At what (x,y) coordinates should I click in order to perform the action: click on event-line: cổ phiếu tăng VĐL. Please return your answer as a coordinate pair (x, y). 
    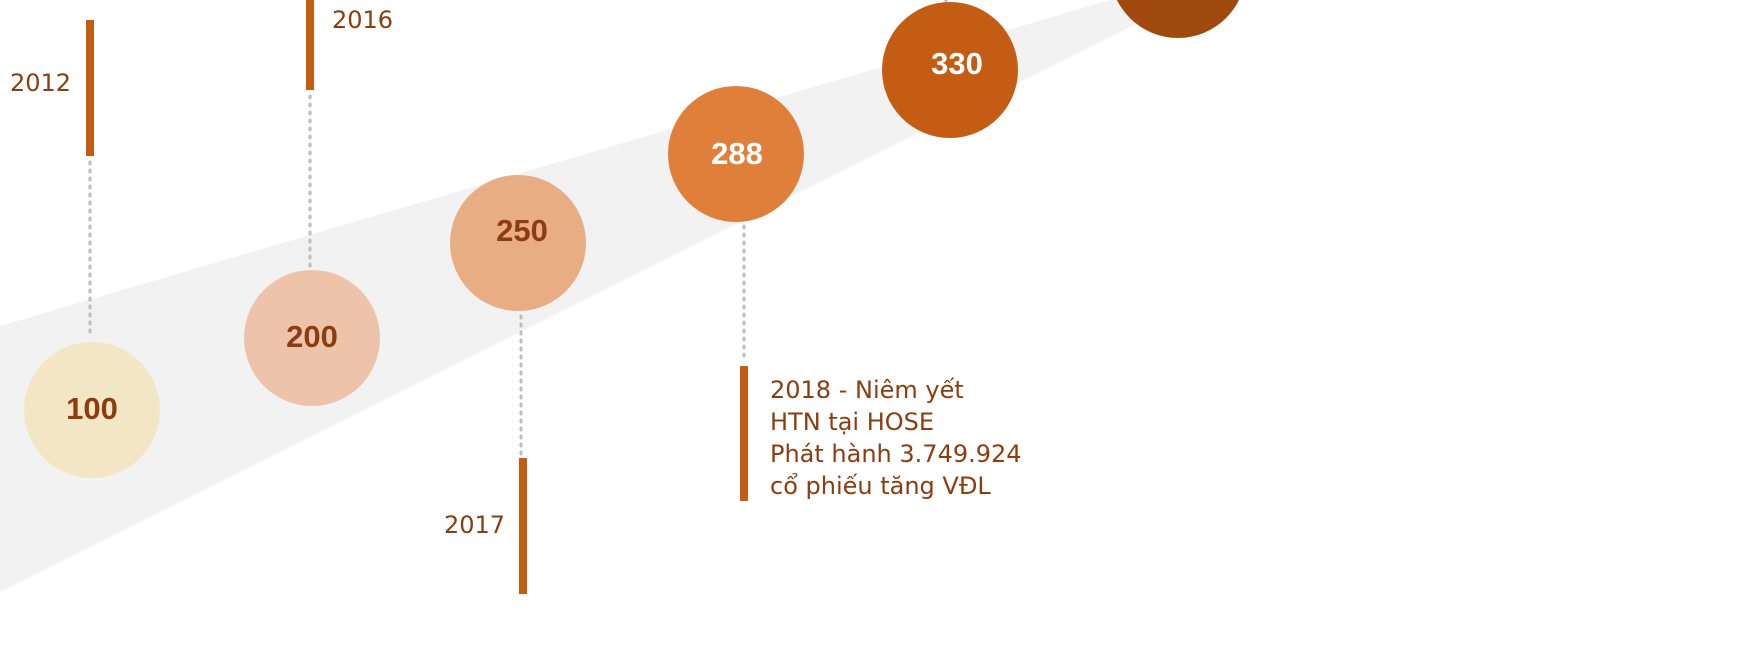
    Looking at the image, I should click on (880, 486).